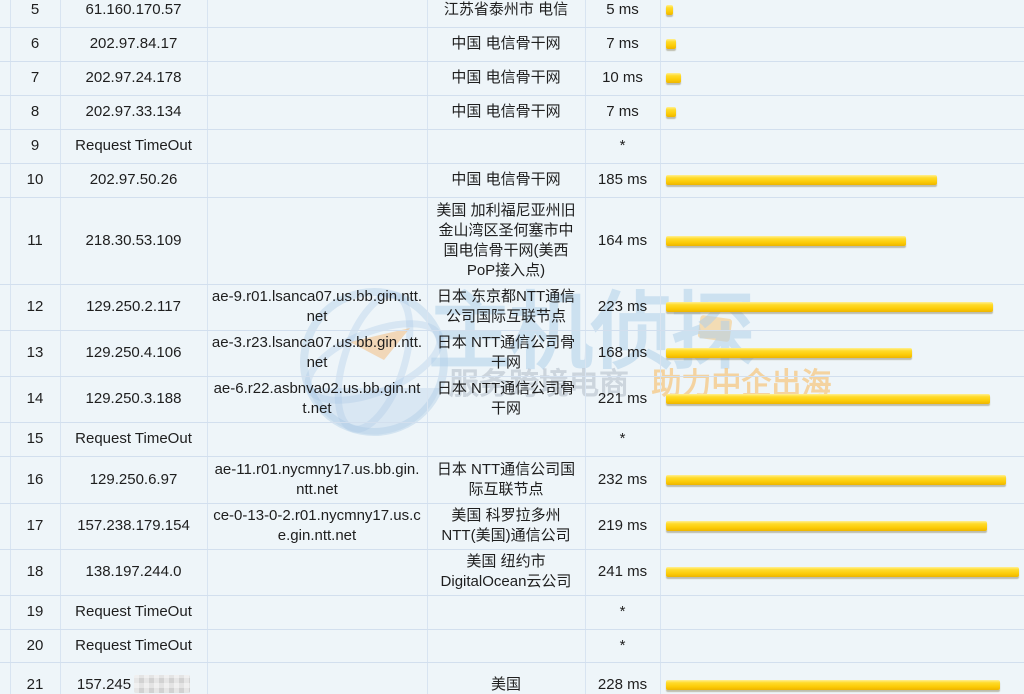  What do you see at coordinates (623, 399) in the screenshot?
I see `latency-cell: 221 ms` at bounding box center [623, 399].